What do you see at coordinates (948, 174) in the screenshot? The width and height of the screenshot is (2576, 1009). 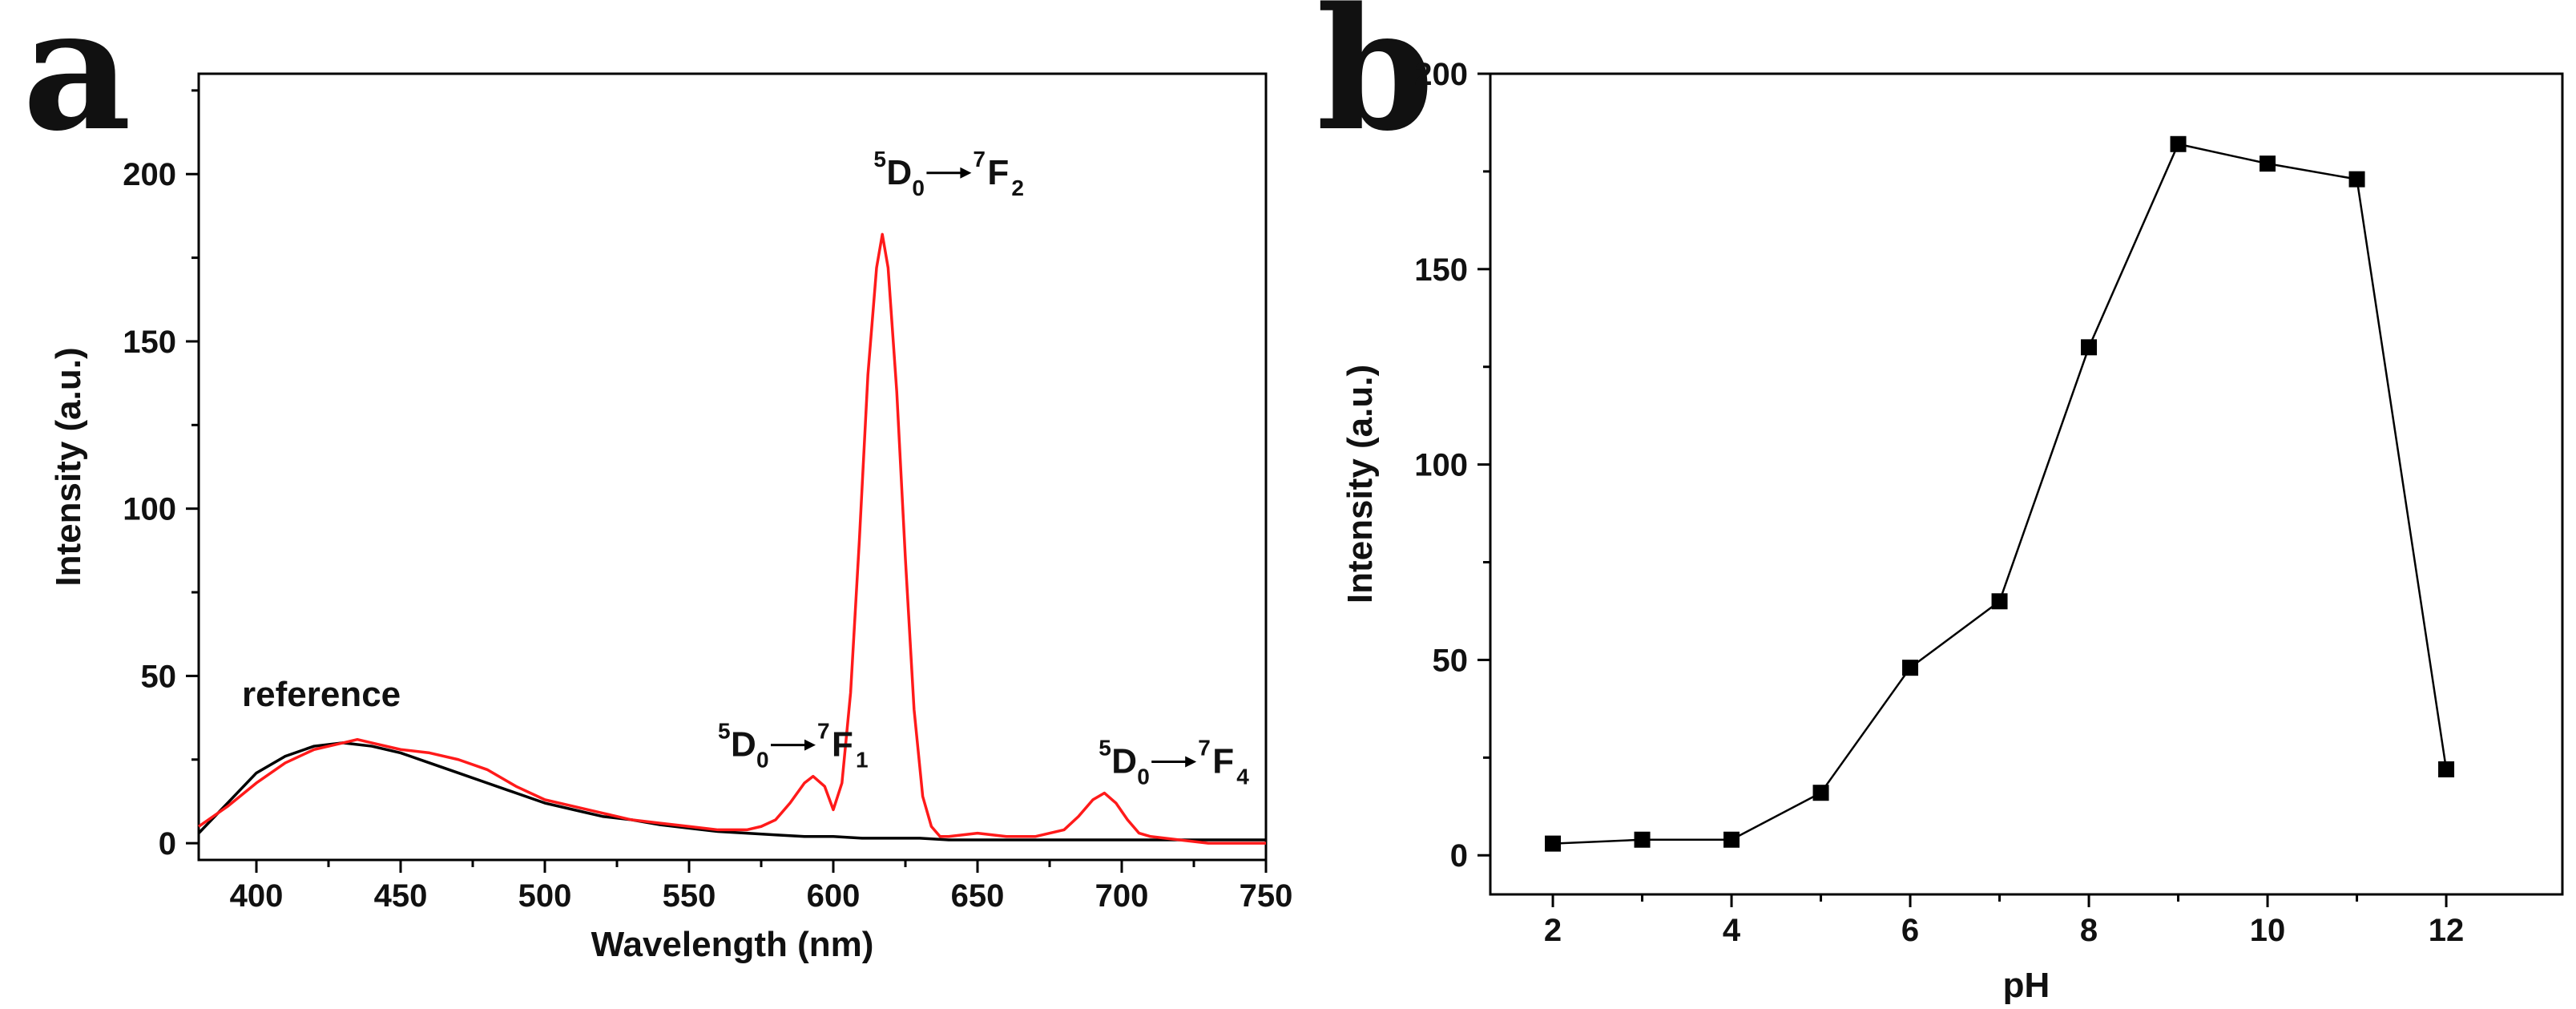 I see `transition-label: 5 D 0 7 F 2` at bounding box center [948, 174].